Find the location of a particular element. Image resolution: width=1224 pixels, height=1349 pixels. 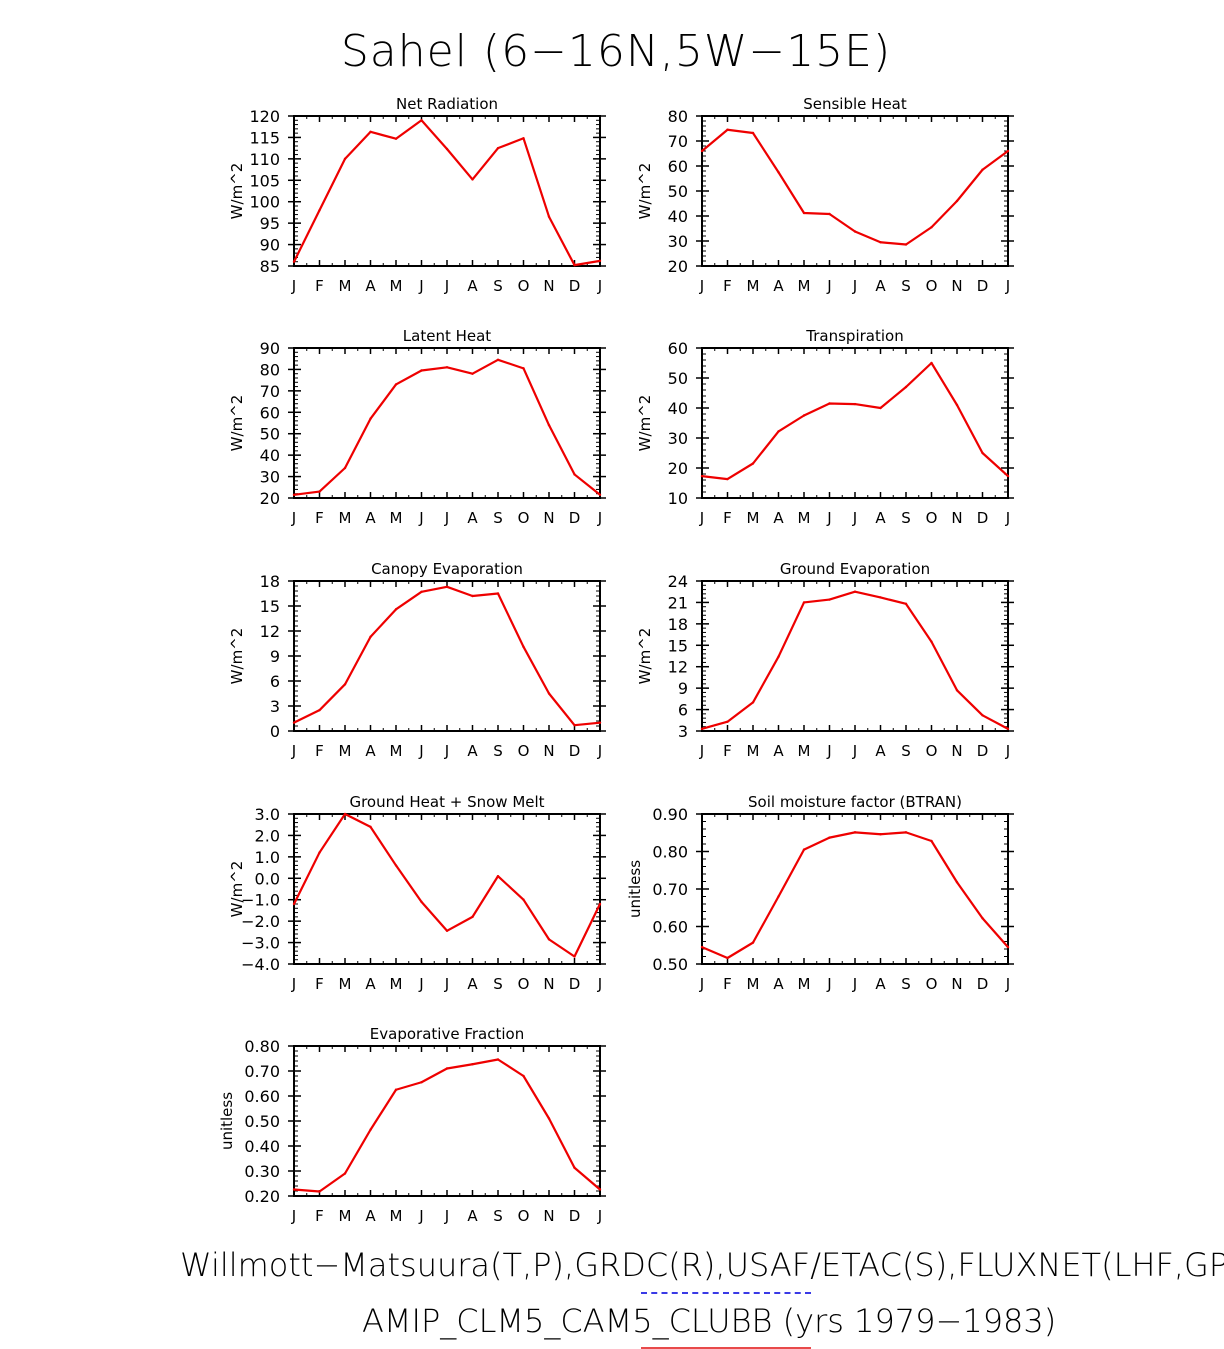

y-tick-label: 70 is located at coordinates (270, 391).